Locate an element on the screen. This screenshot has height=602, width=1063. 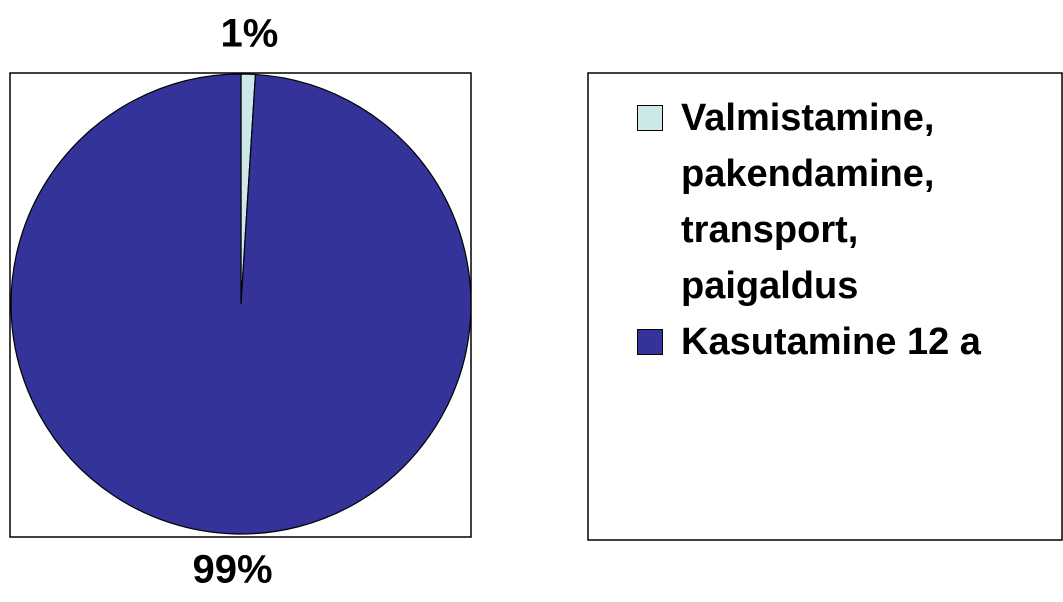
data-label: 99% is located at coordinates (233, 569).